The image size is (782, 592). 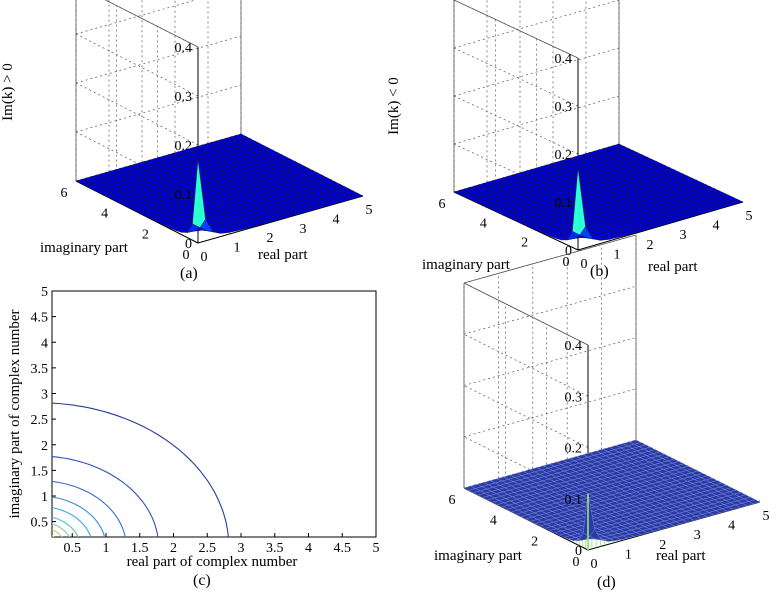 I want to click on panel-c-y-tick-label: 2, so click(x=44, y=446).